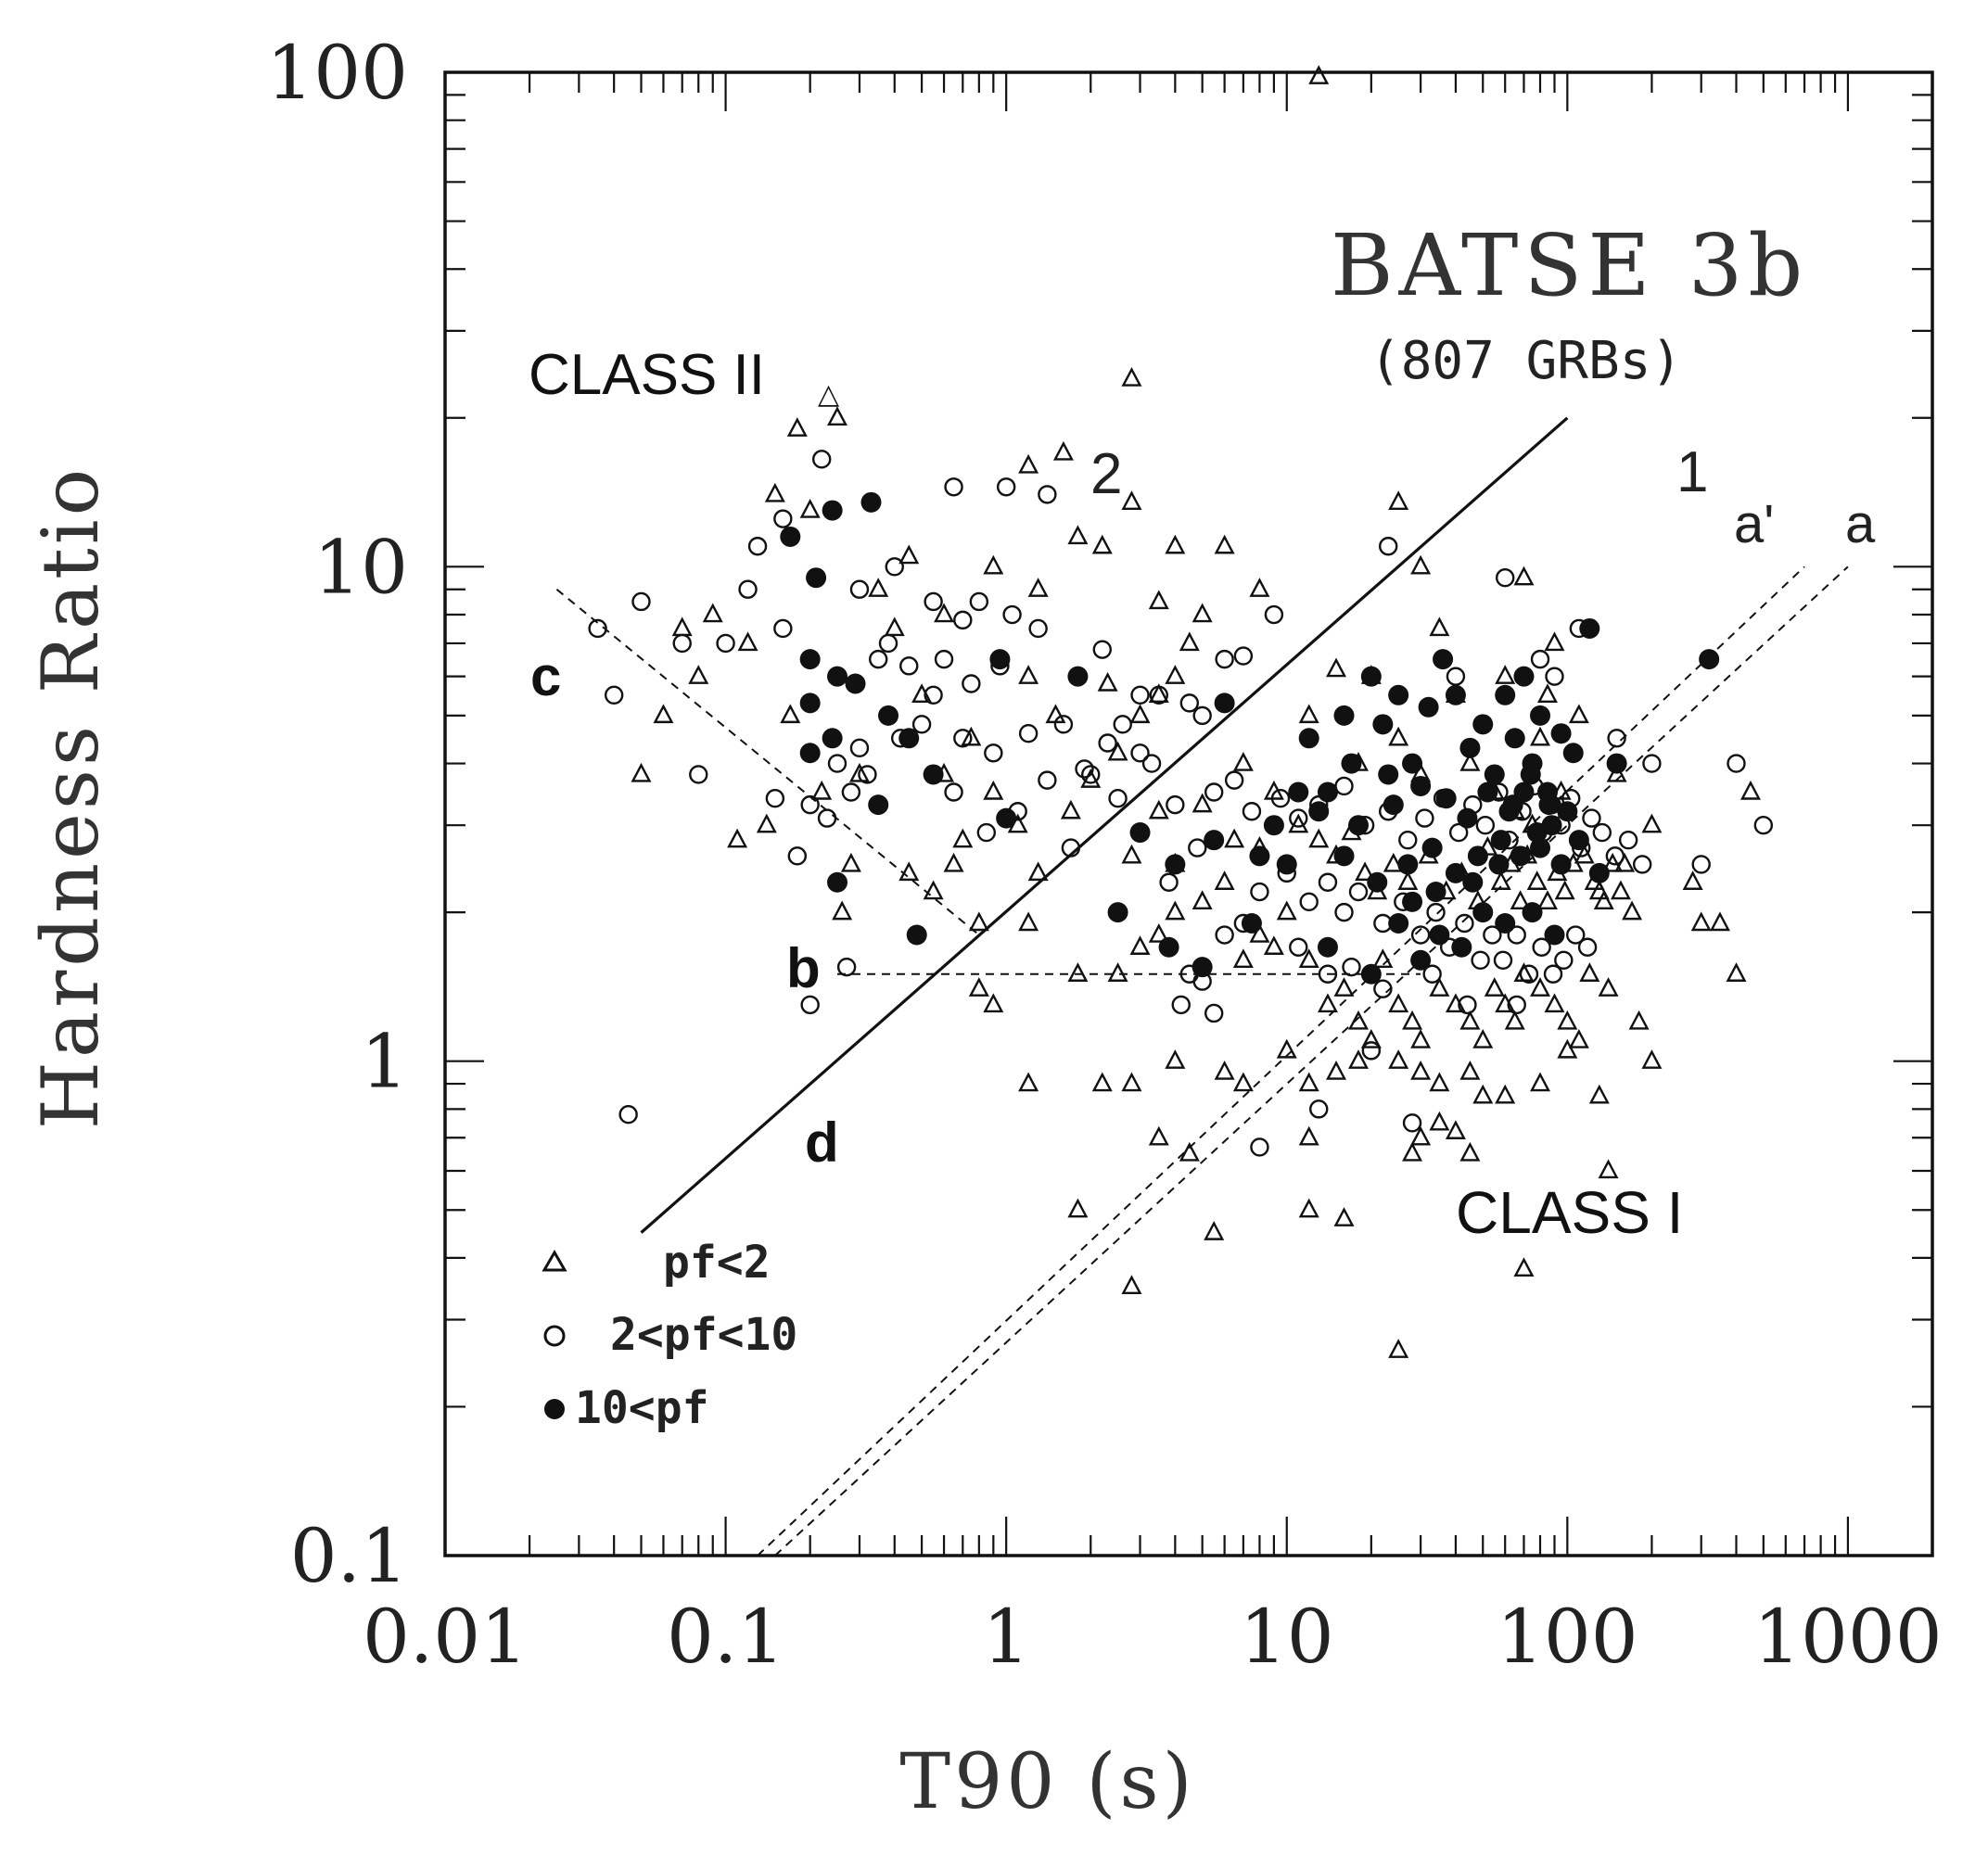  I want to click on line-label-d: d, so click(822, 1143).